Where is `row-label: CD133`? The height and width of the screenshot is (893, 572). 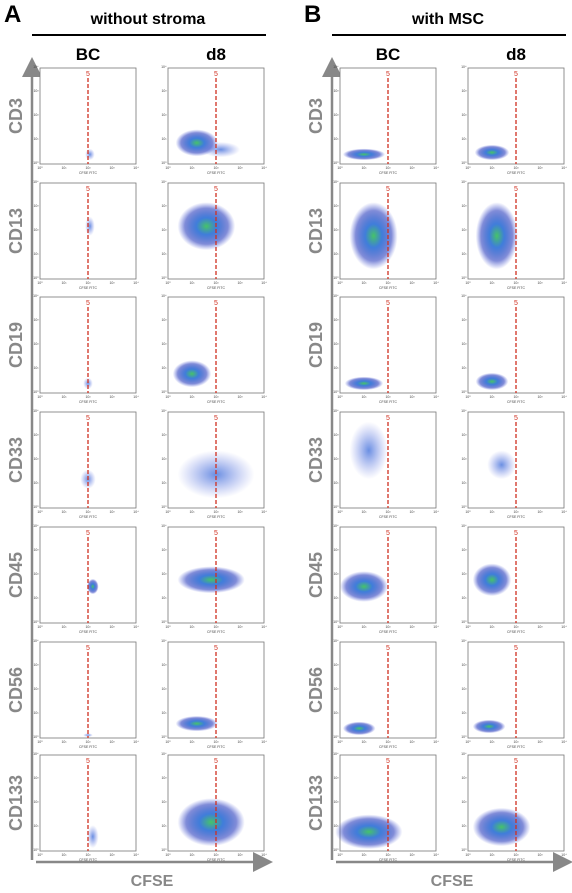 row-label: CD133 is located at coordinates (316, 803).